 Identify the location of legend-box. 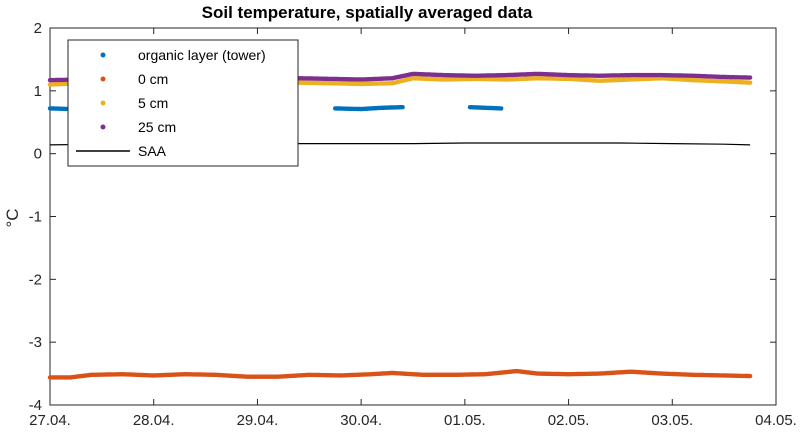
(183, 103).